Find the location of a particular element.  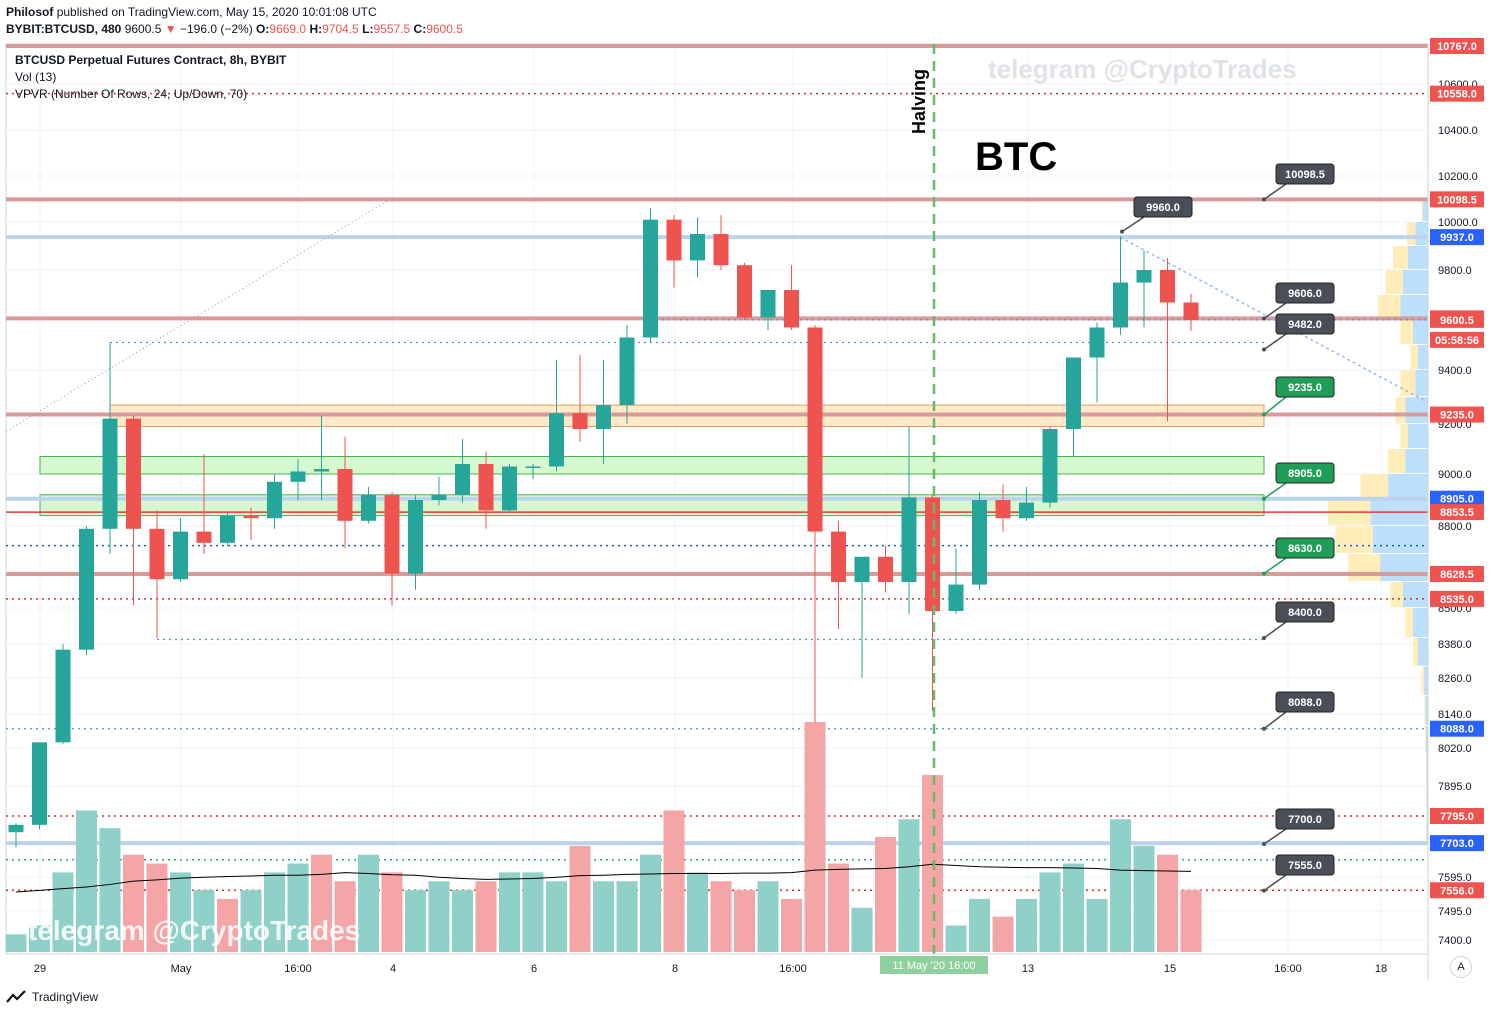

trend-line-up is located at coordinates (198, 315).